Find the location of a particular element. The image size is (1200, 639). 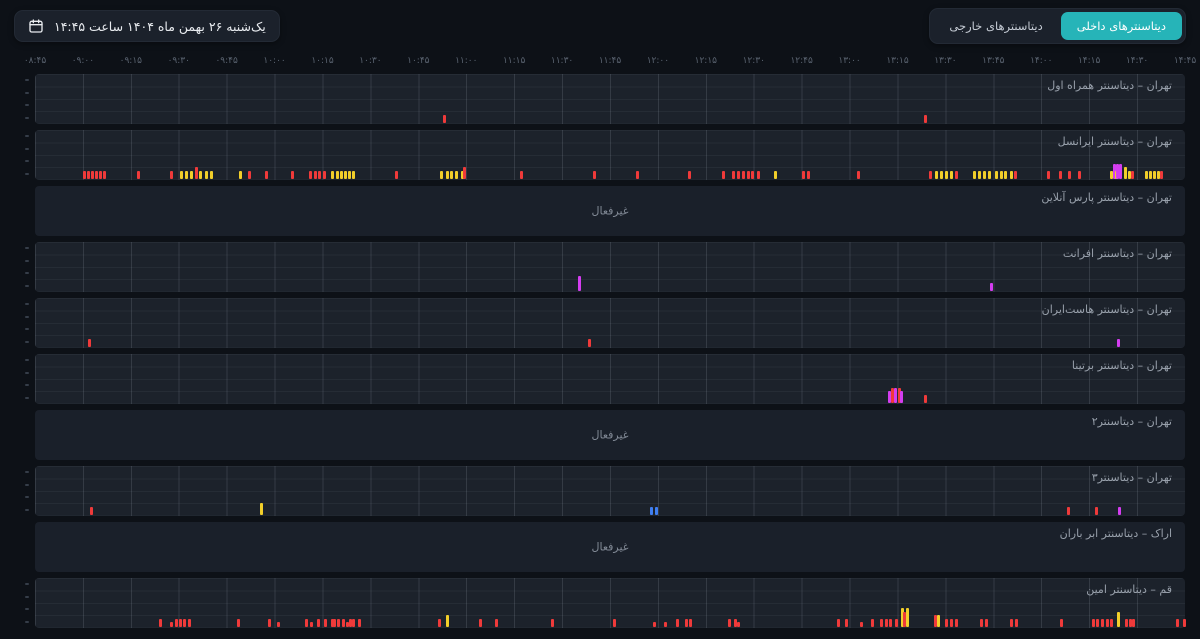

row-label: تهران – دیتاسنتر ایرانسل is located at coordinates (1114, 141).